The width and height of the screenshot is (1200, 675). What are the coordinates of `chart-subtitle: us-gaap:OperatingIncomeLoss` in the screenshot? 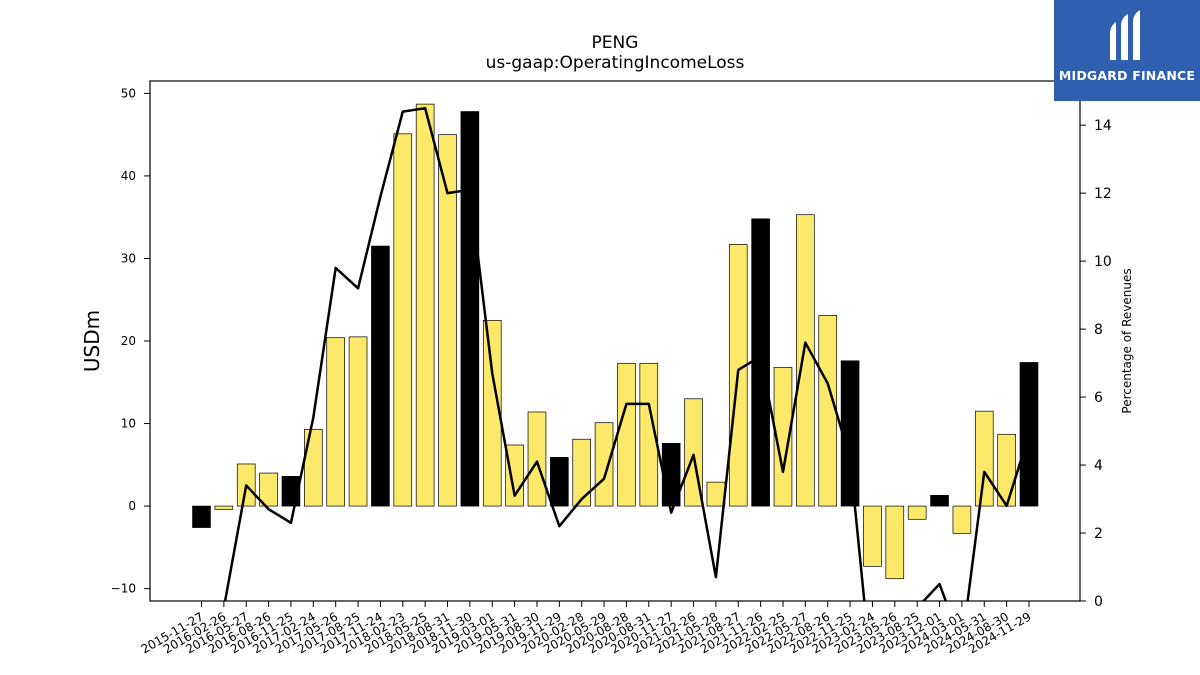 It's located at (615, 63).